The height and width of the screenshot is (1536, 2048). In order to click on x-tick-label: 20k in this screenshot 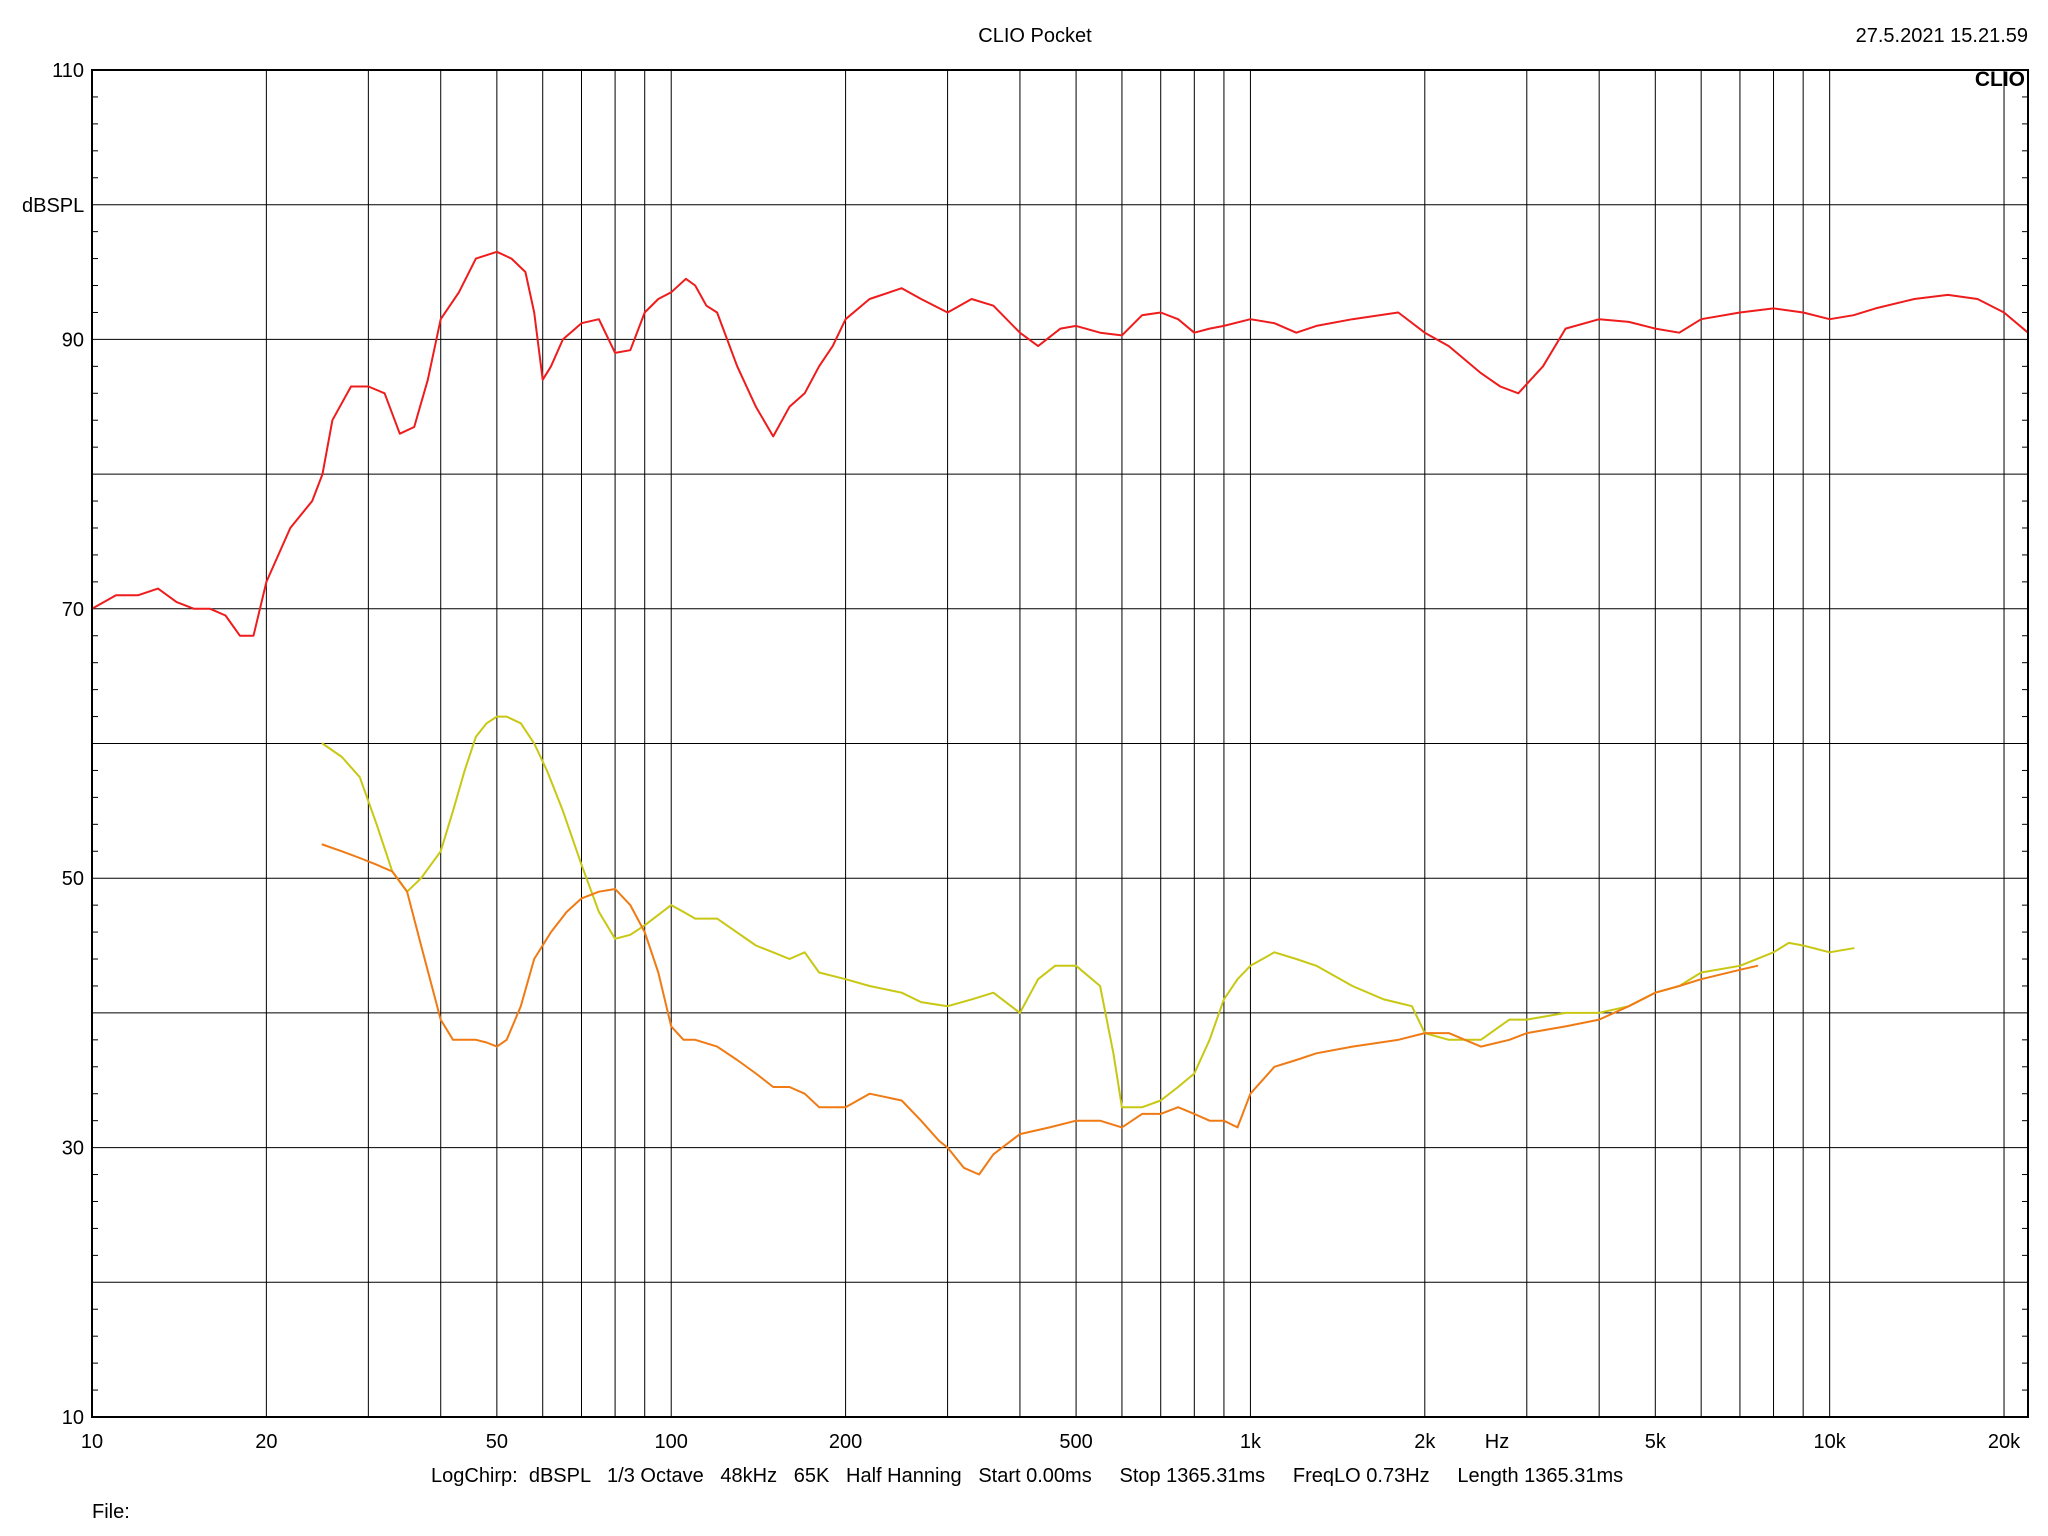, I will do `click(2004, 1442)`.